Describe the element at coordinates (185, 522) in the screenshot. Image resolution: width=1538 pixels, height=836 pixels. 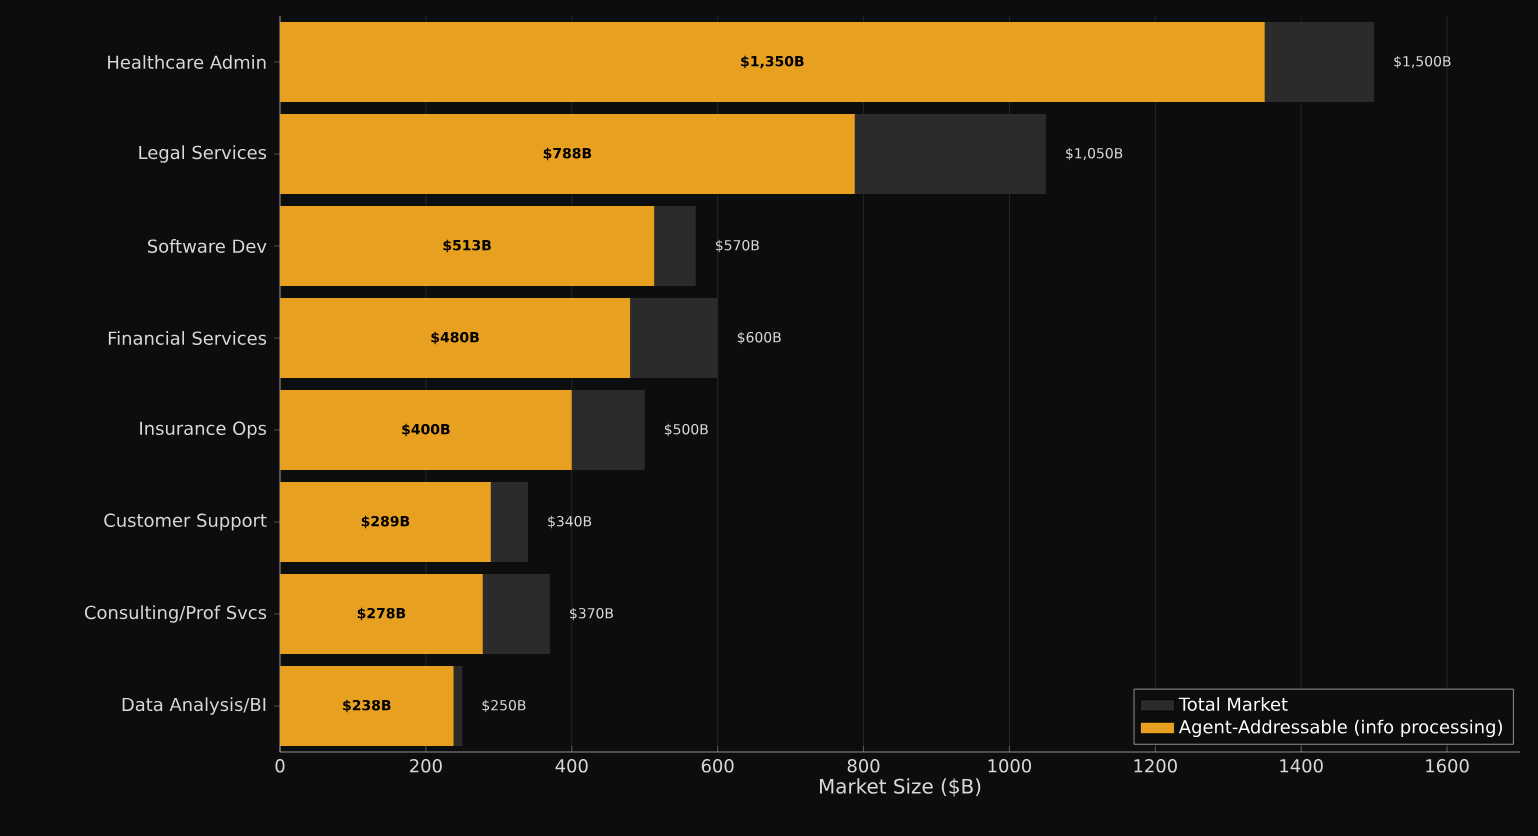
I see `y-tick-label: Customer Support` at that location.